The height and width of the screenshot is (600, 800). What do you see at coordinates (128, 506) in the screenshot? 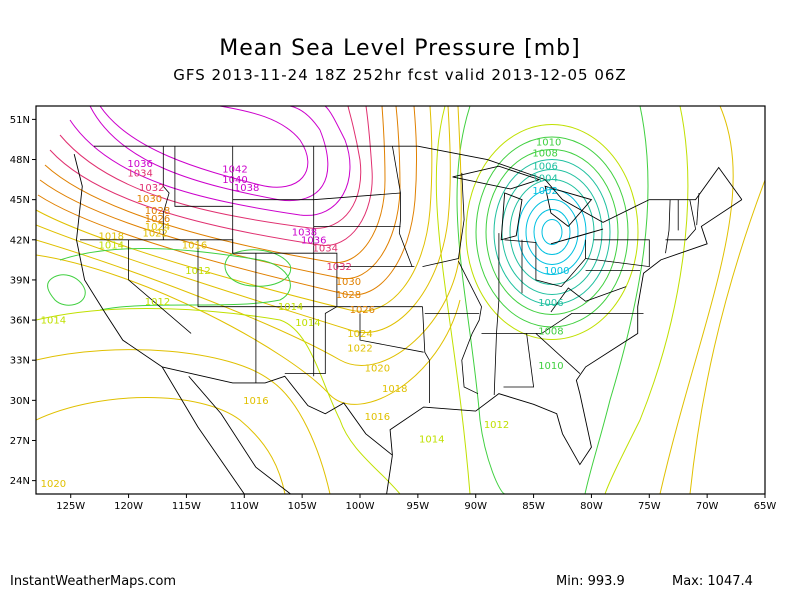
I see `lon-tick-label: 120W` at bounding box center [128, 506].